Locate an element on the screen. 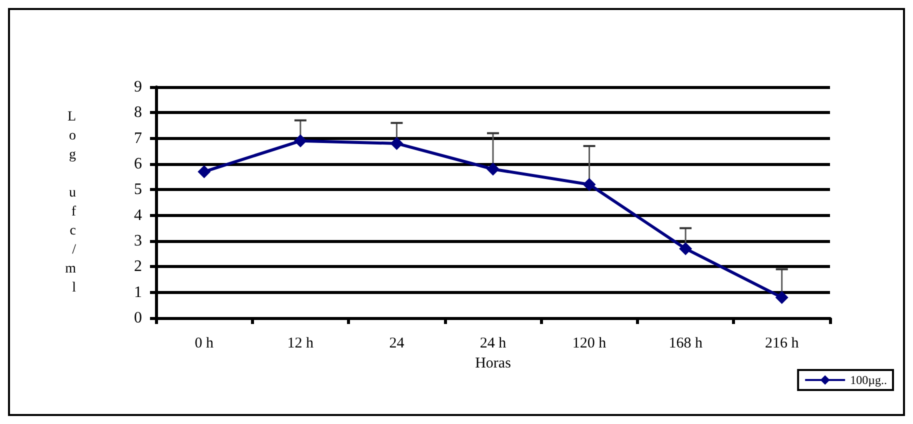  x-tick-label: 120 h is located at coordinates (589, 344).